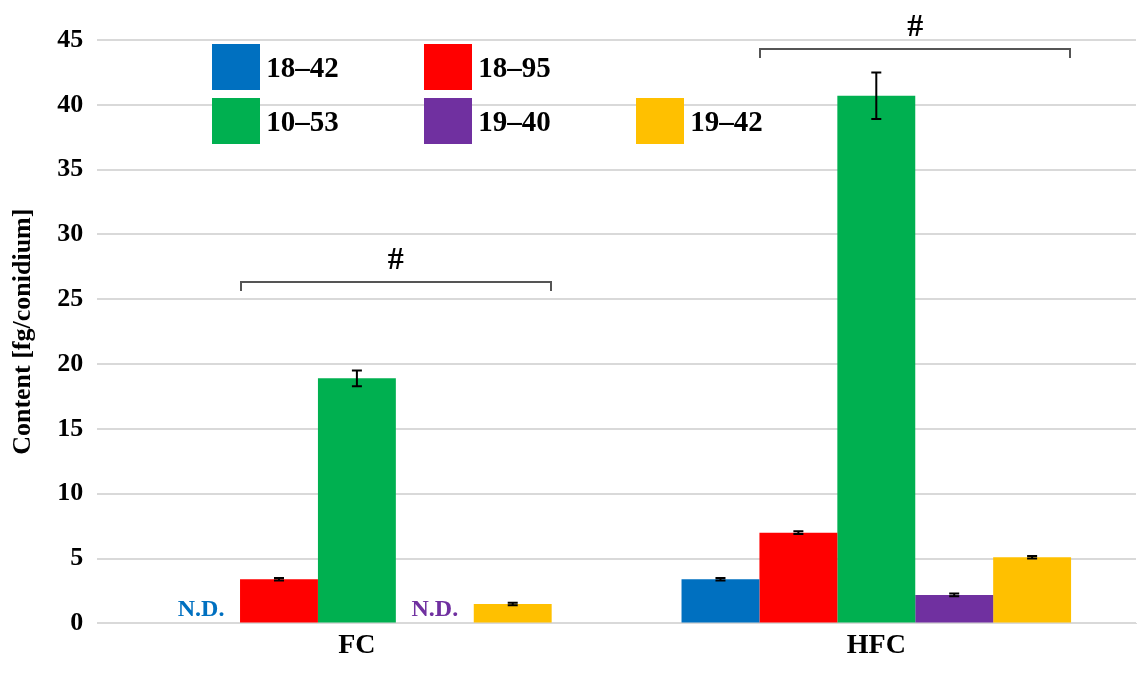  Describe the element at coordinates (70, 38) in the screenshot. I see `y-tick-label: 45` at that location.